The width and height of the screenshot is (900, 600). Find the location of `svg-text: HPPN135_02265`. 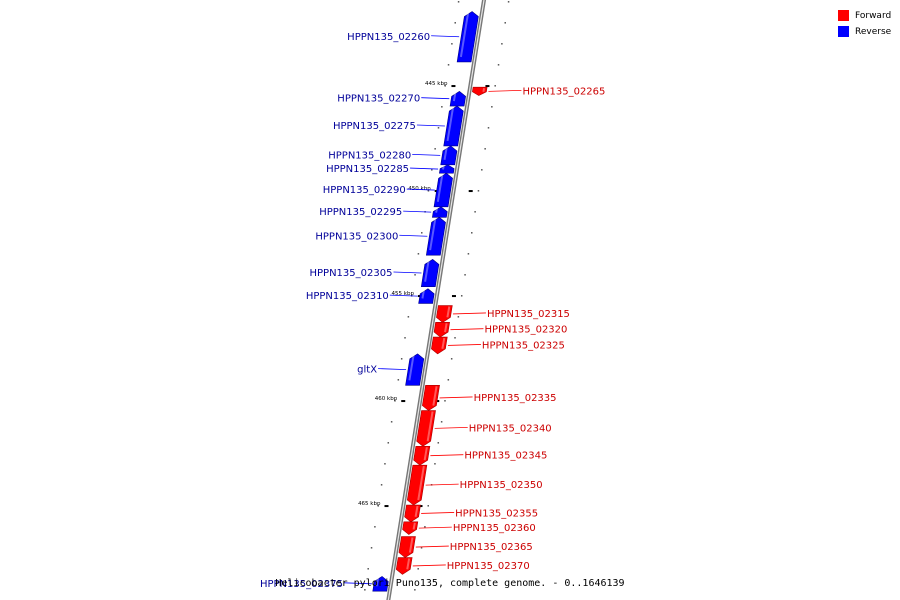

svg-text: HPPN135_02265 is located at coordinates (563, 91).